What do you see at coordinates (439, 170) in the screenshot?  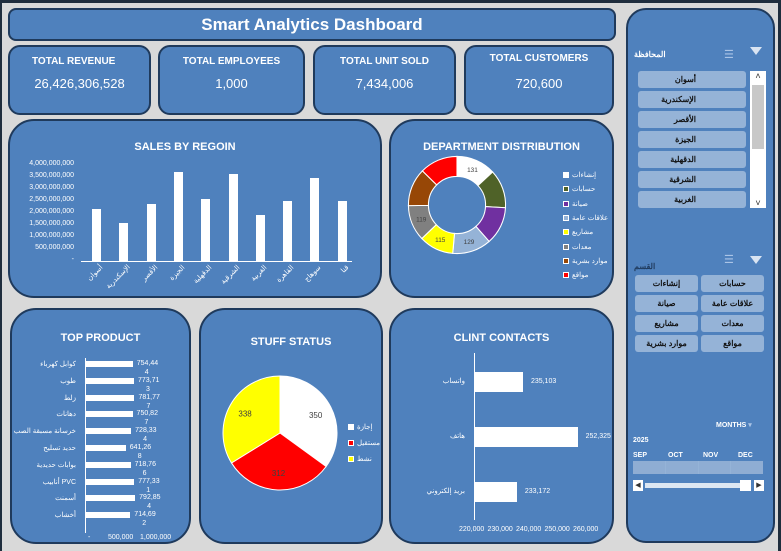 I see `donut-segment` at bounding box center [439, 170].